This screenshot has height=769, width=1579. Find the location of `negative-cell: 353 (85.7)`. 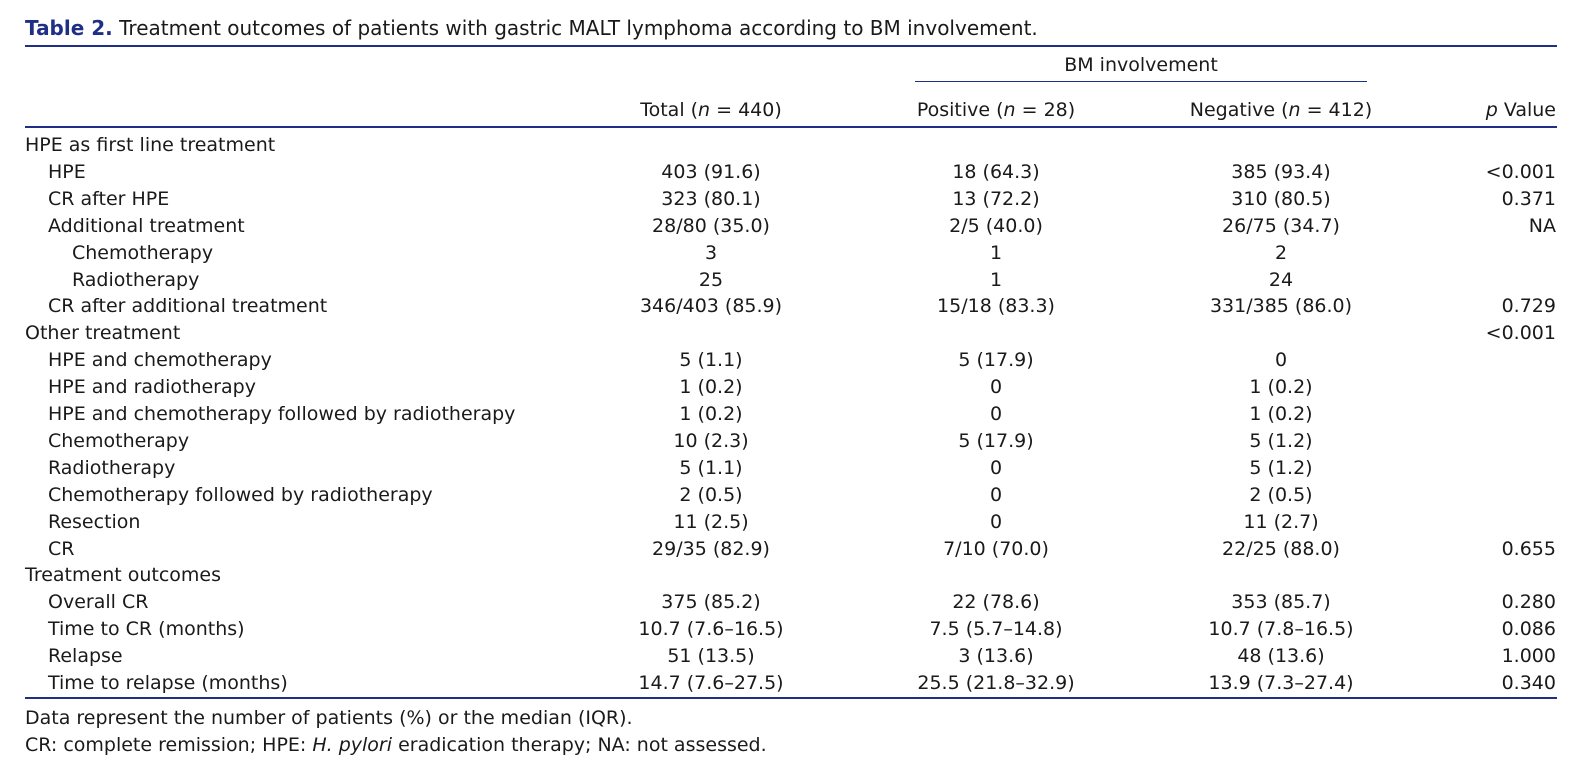

negative-cell: 353 (85.7) is located at coordinates (1281, 602).